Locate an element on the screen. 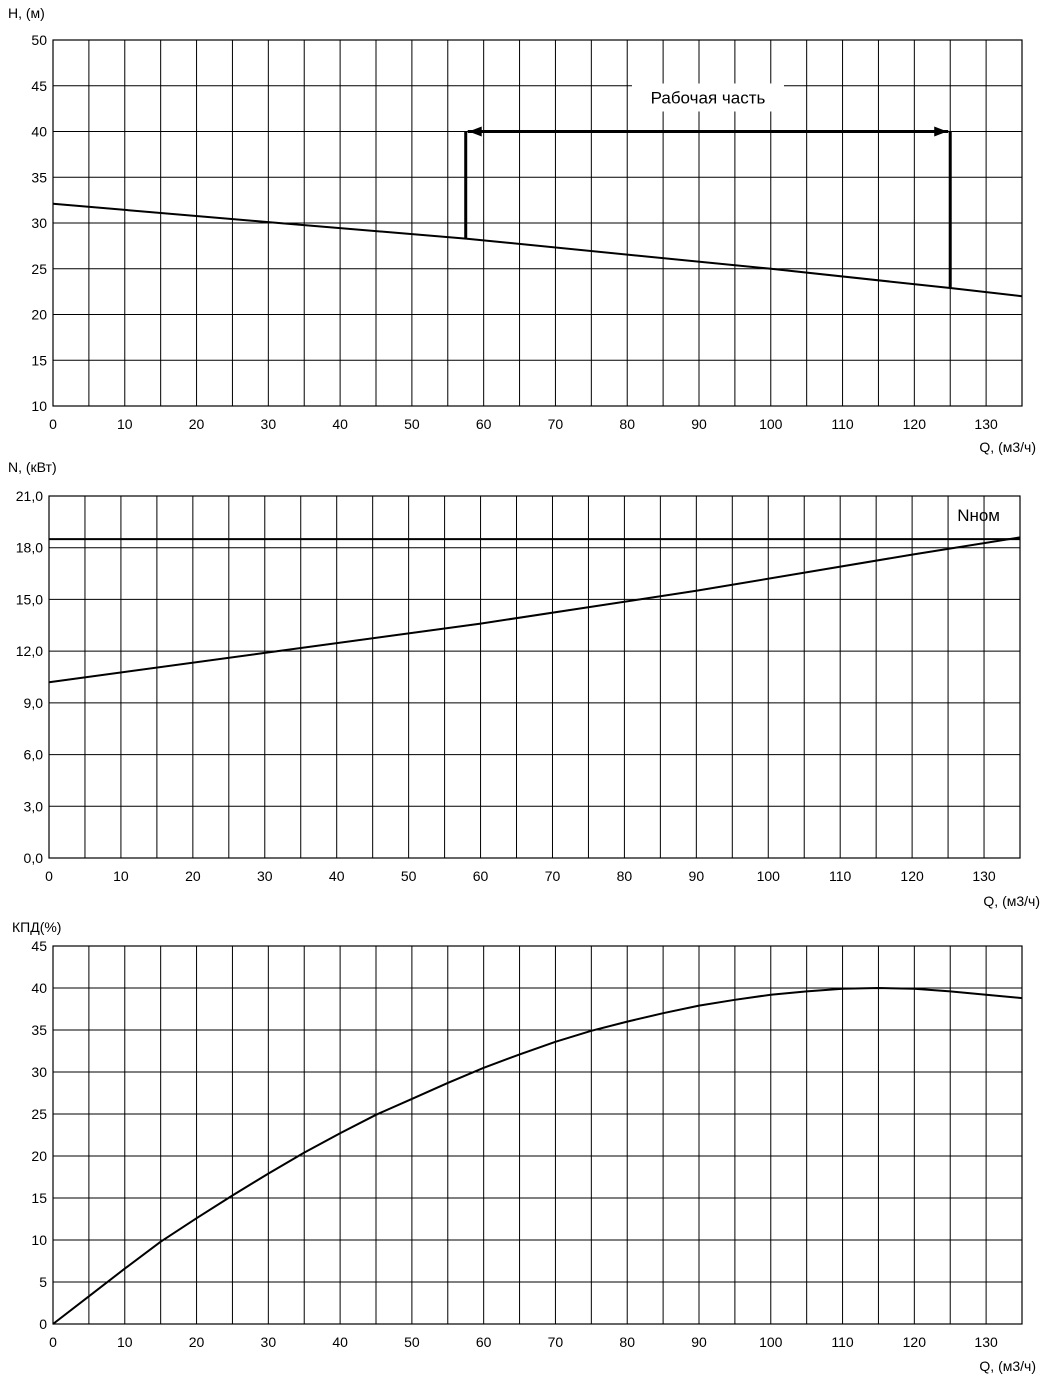 The width and height of the screenshot is (1046, 1384). series-line-head is located at coordinates (537, 250).